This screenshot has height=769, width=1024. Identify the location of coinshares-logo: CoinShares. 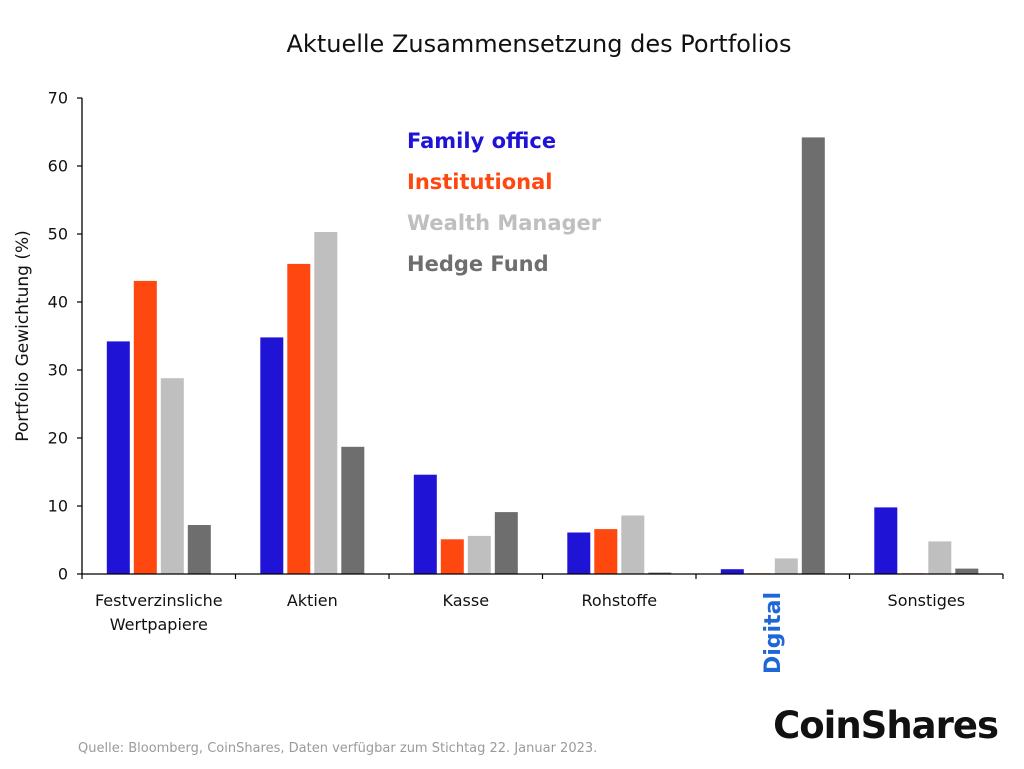
(885, 725).